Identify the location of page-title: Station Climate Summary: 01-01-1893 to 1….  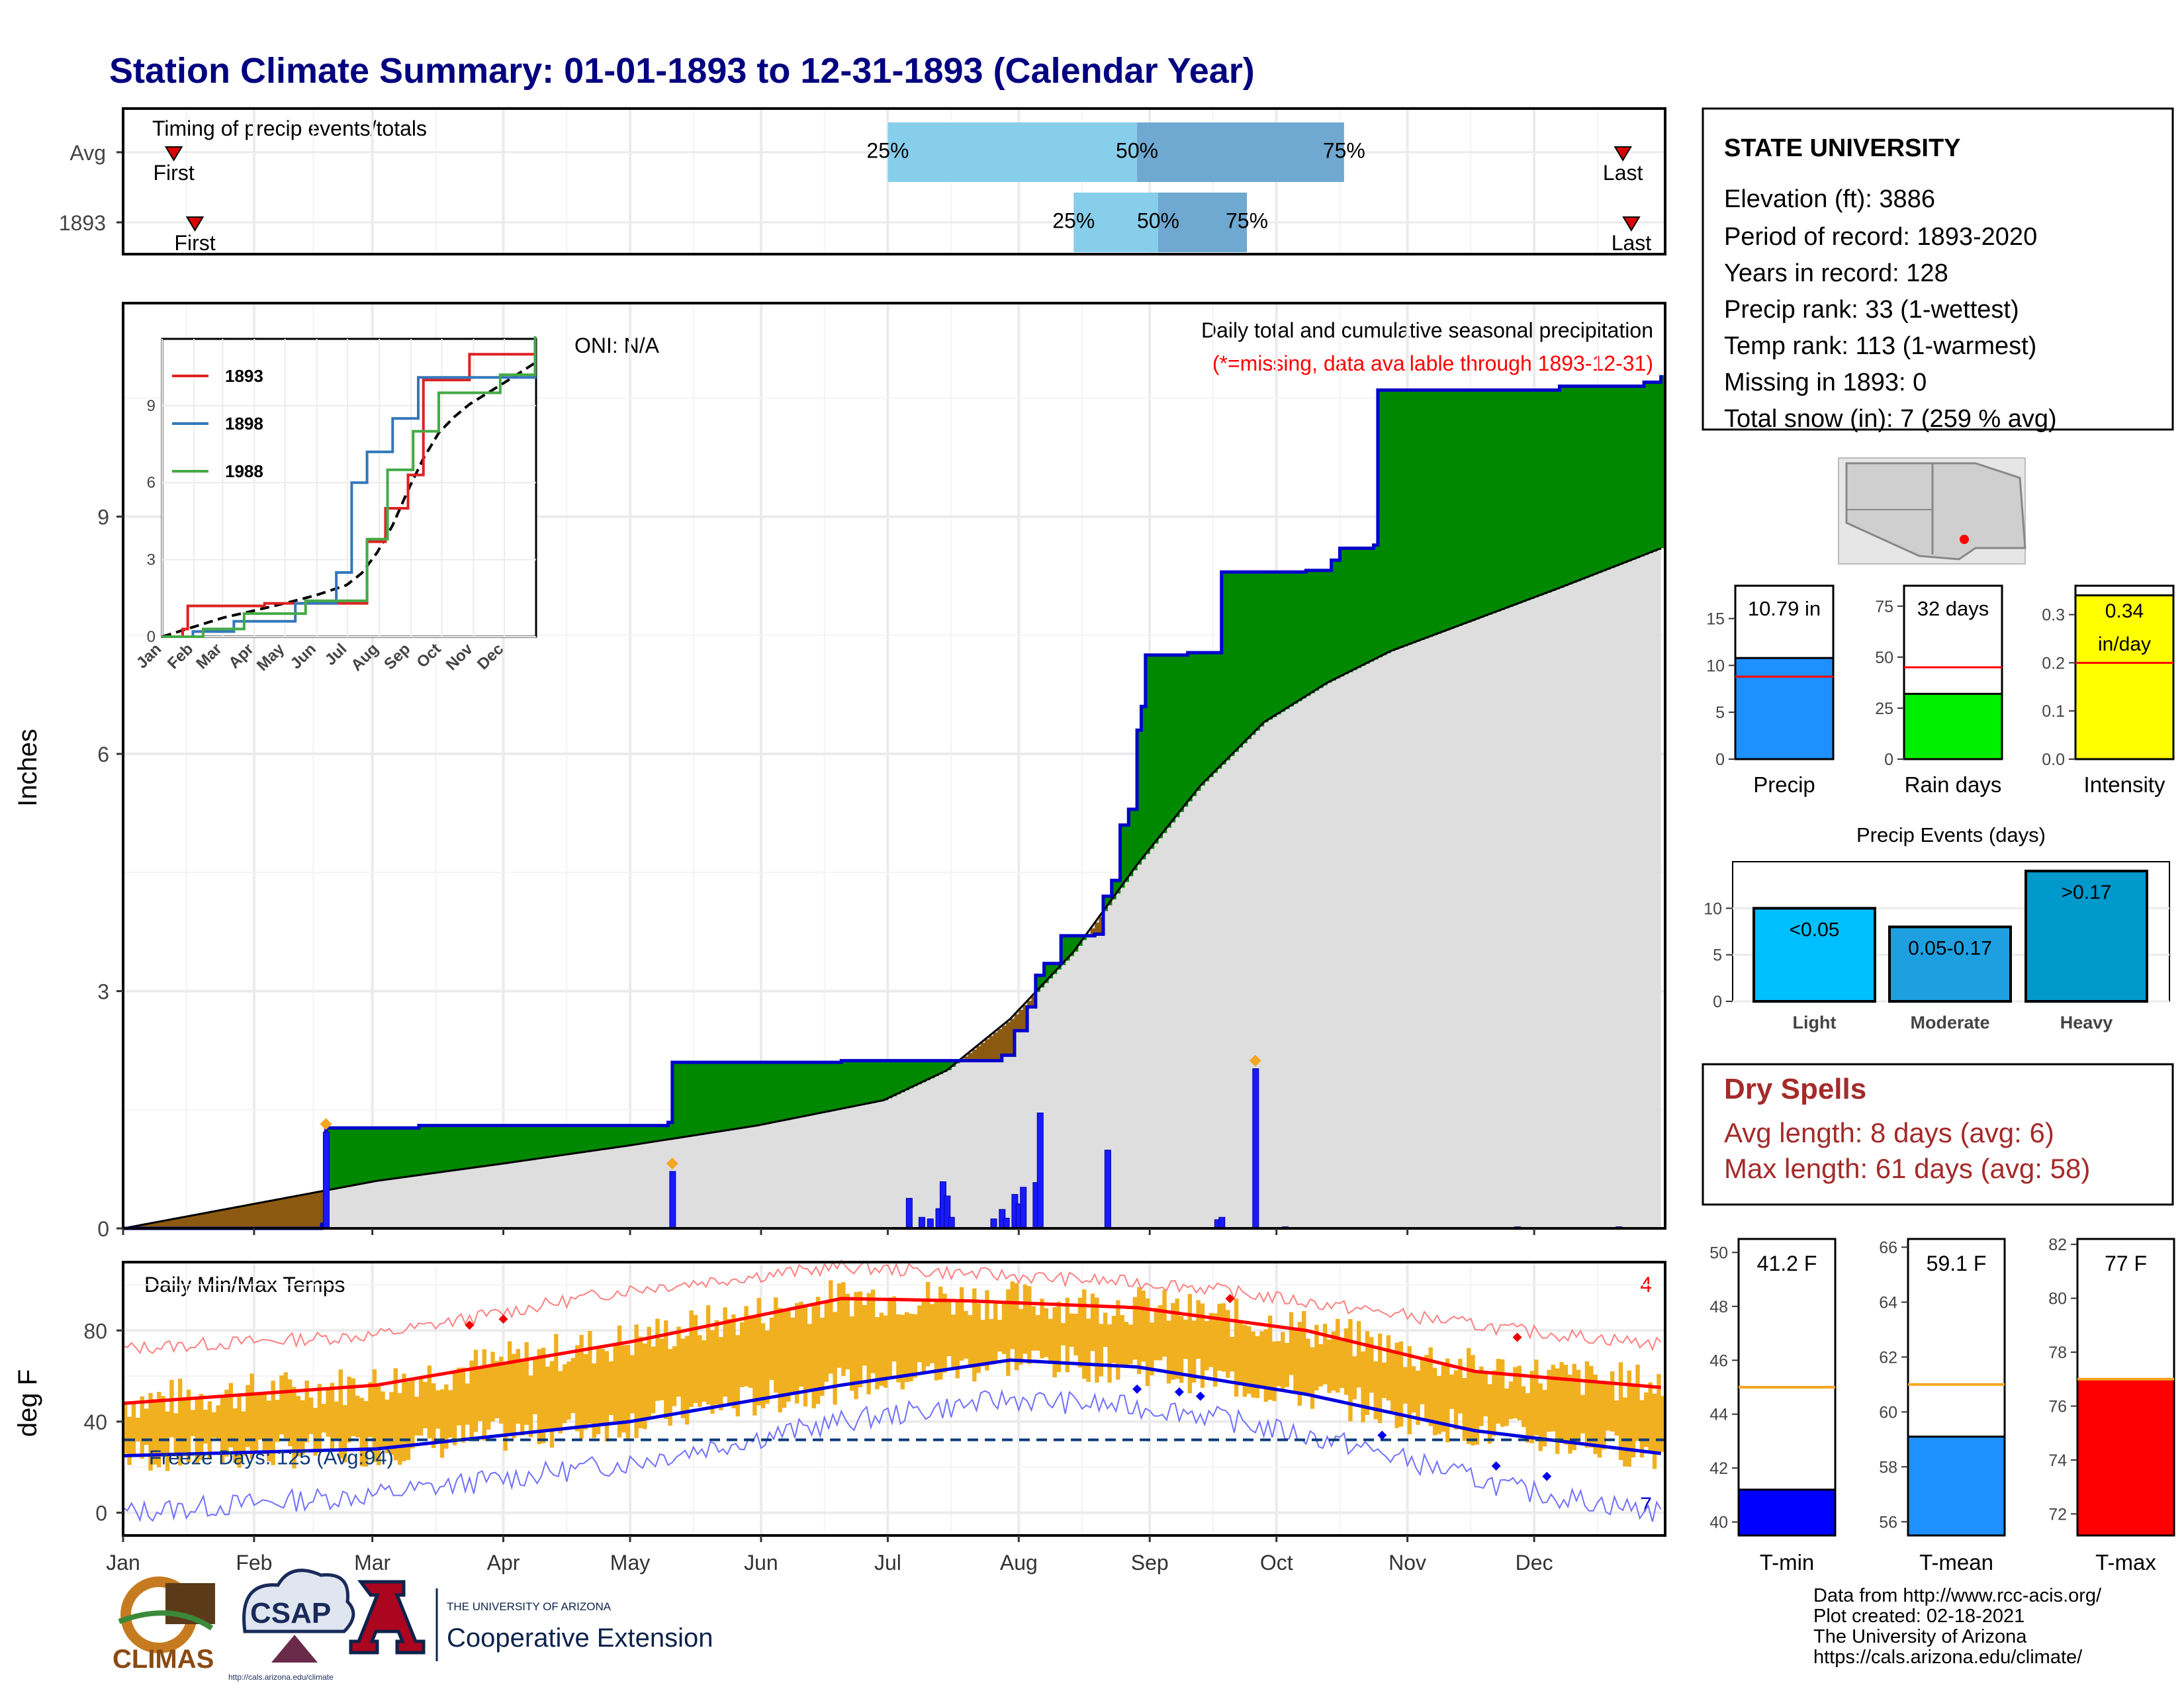
(682, 71).